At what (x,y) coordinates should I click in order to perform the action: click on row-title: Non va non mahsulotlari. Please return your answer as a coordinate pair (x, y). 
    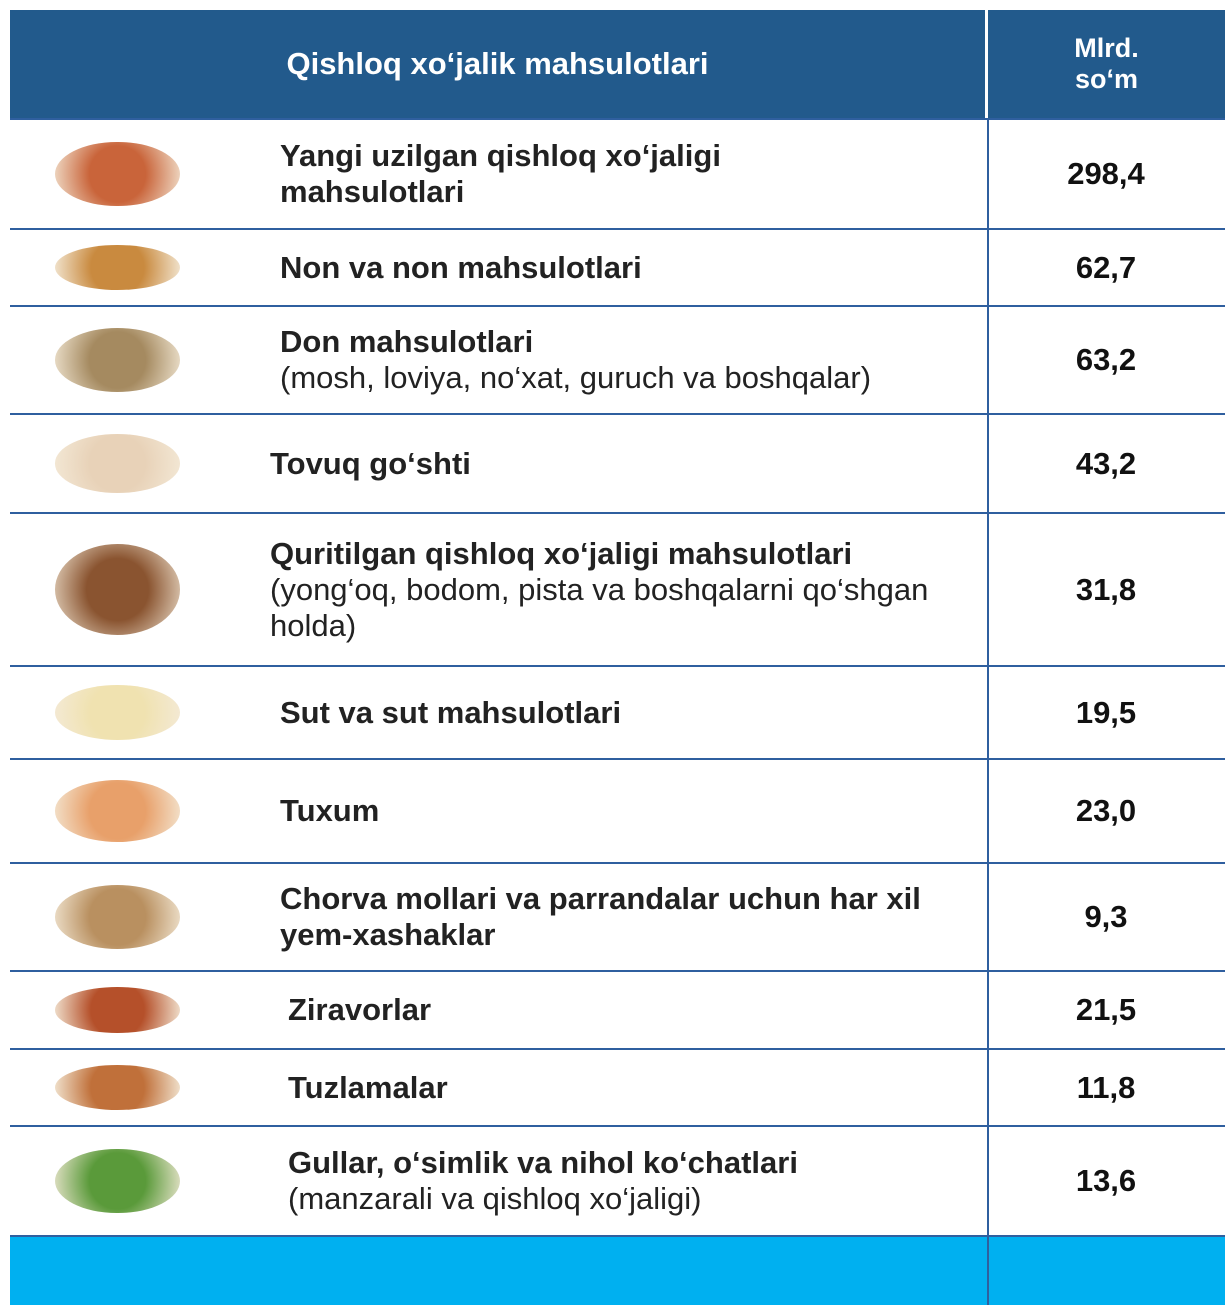
    Looking at the image, I should click on (461, 267).